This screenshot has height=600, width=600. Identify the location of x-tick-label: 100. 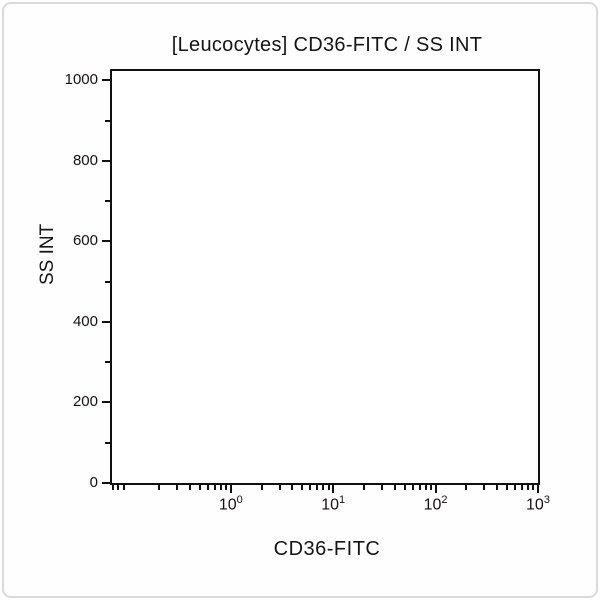
(231, 504).